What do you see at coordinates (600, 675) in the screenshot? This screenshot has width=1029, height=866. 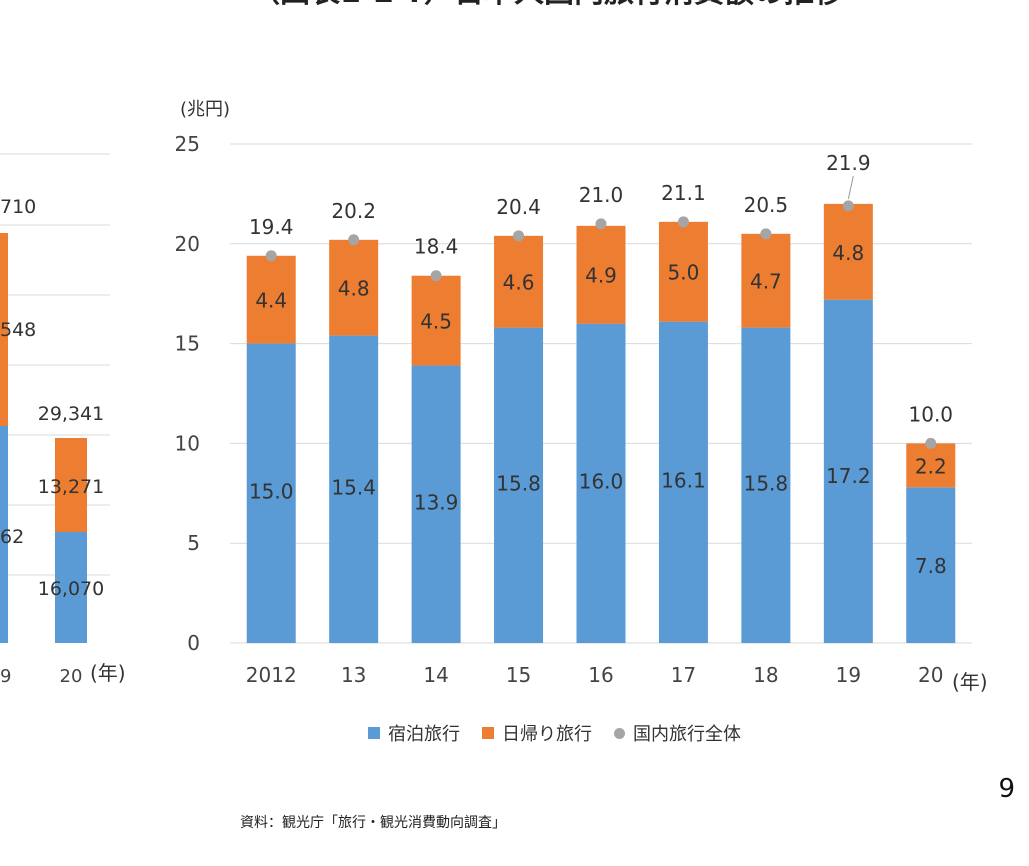 I see `x-tick-label: 16` at bounding box center [600, 675].